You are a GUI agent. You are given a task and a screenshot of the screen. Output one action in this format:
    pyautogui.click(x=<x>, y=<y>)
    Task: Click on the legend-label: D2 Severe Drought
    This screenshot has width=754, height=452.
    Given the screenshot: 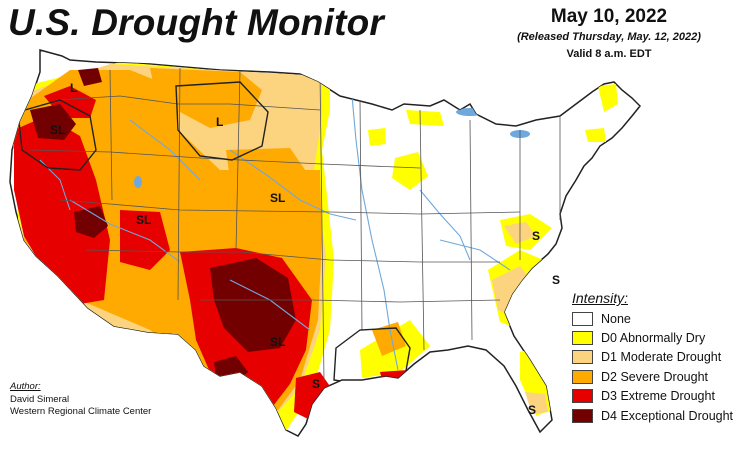 What is the action you would take?
    pyautogui.click(x=655, y=376)
    